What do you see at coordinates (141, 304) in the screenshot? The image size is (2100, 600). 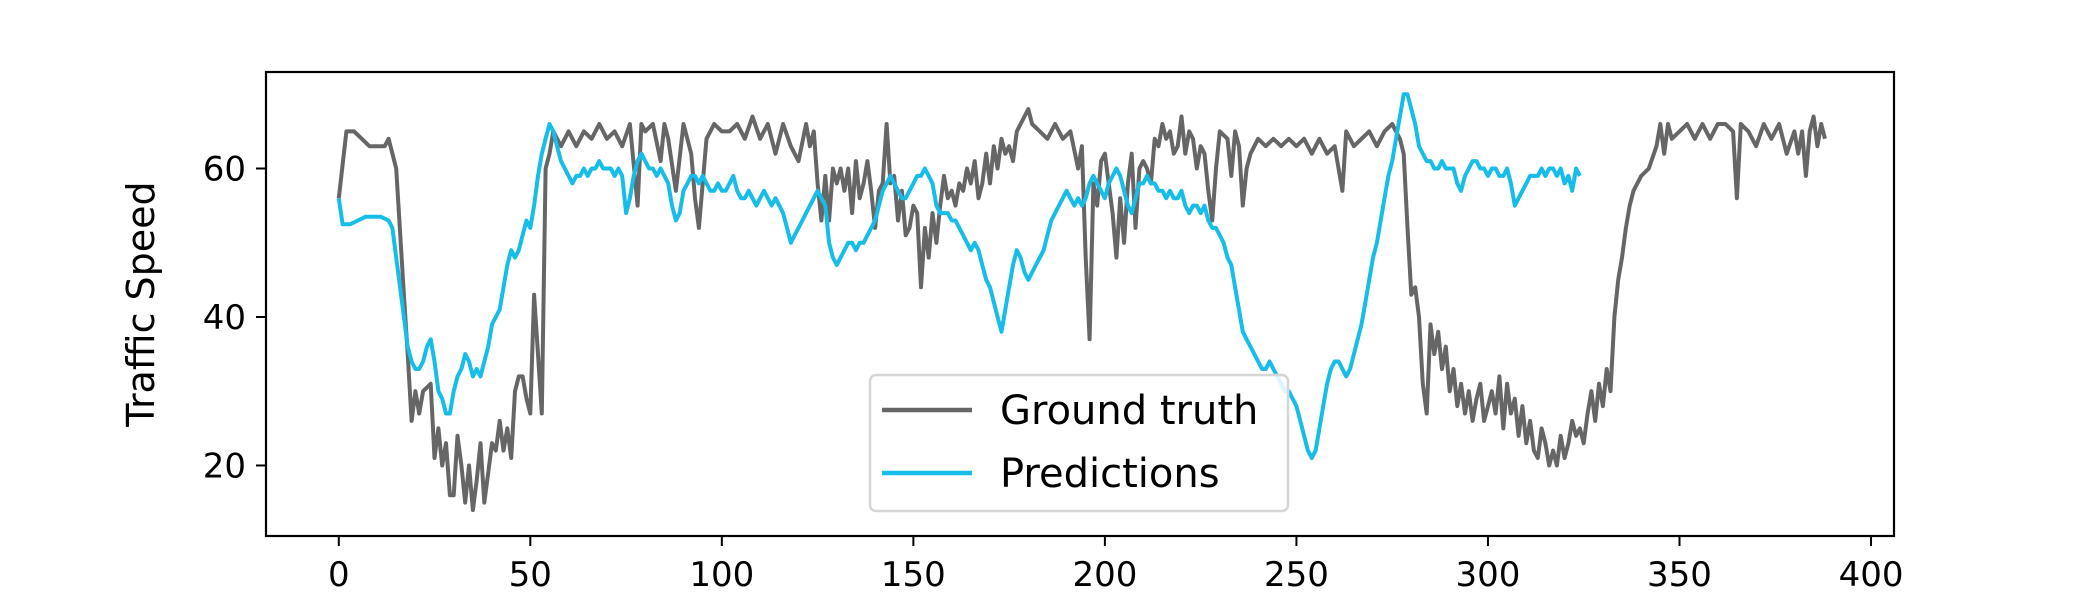 I see `y-axis-label: Traffic Speed` at bounding box center [141, 304].